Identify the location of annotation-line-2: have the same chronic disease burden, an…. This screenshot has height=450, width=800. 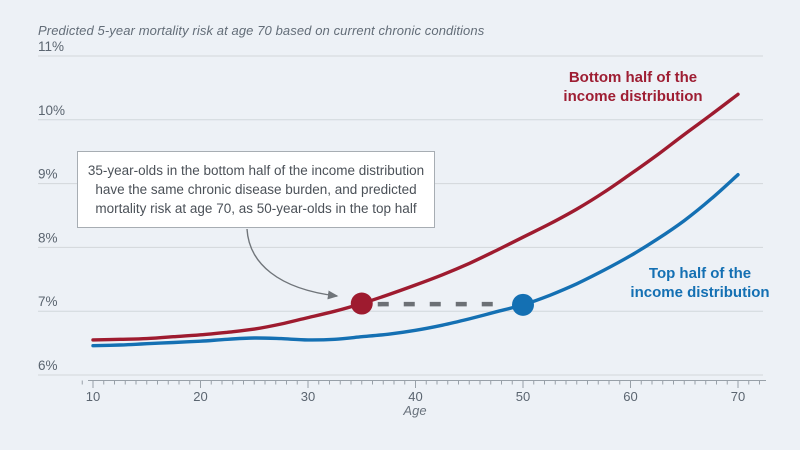
(256, 189).